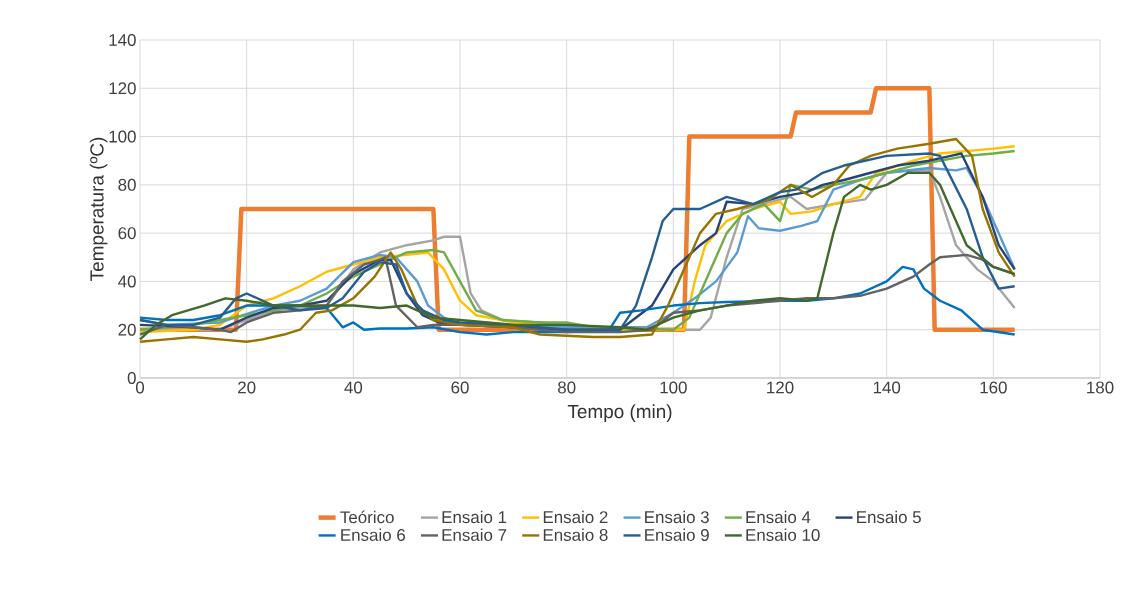 Image resolution: width=1131 pixels, height=590 pixels. I want to click on legend-label: Ensaio 5, so click(889, 517).